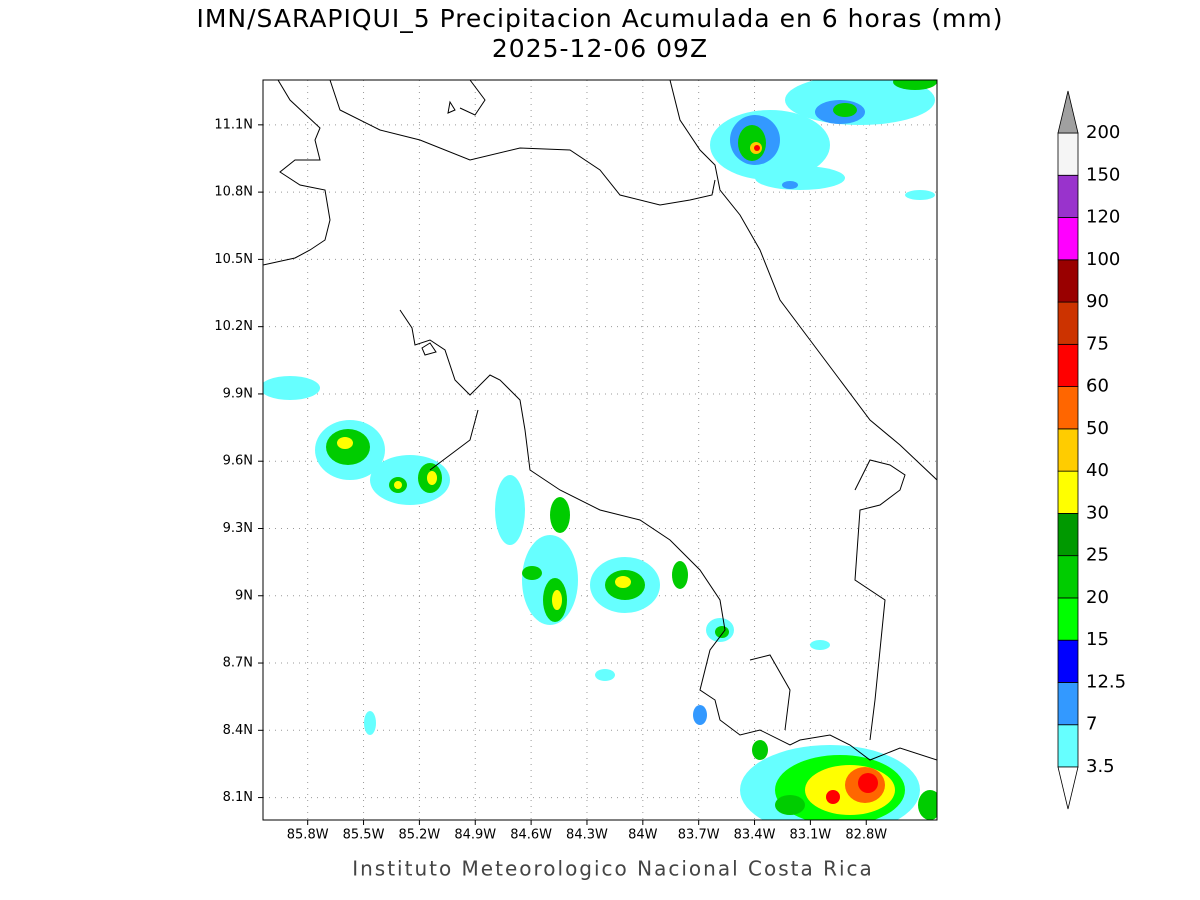  Describe the element at coordinates (475, 835) in the screenshot. I see `x-tick-label: 84.9W` at that location.